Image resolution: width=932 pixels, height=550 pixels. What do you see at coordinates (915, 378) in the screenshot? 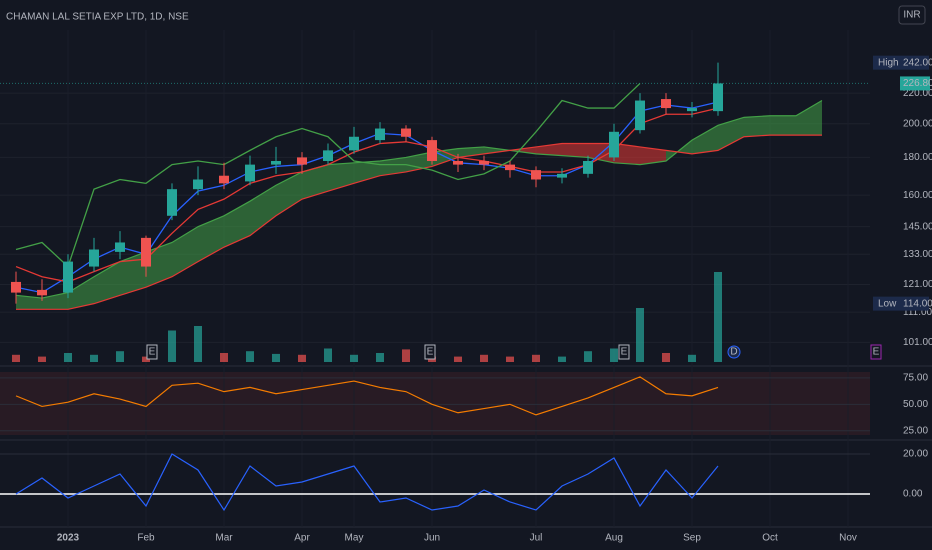
I see `y-tick-label: 75.00` at bounding box center [915, 378].